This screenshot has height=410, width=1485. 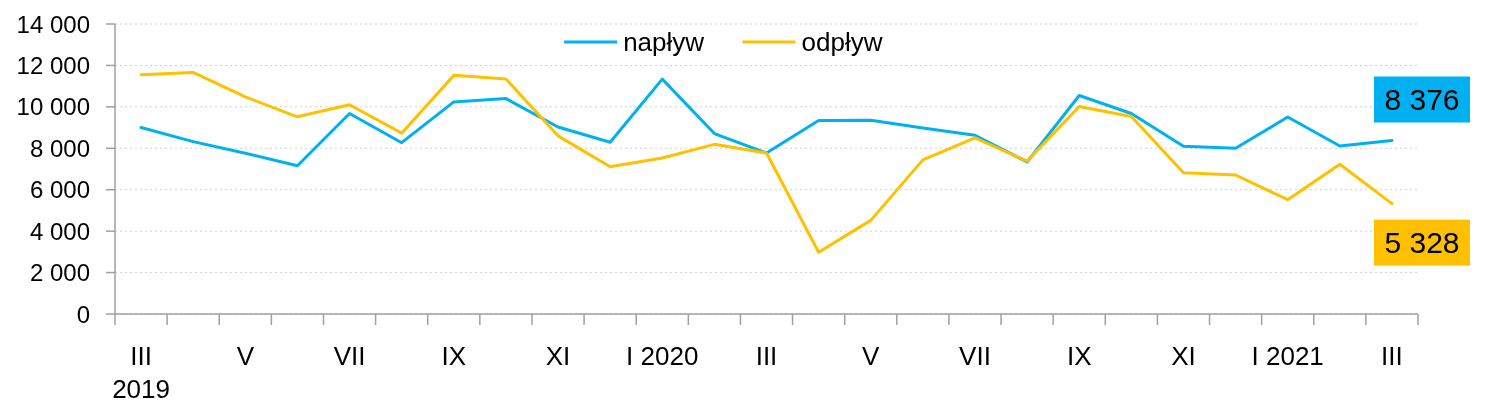 I want to click on y-tick-label: 8 000, so click(x=59, y=148).